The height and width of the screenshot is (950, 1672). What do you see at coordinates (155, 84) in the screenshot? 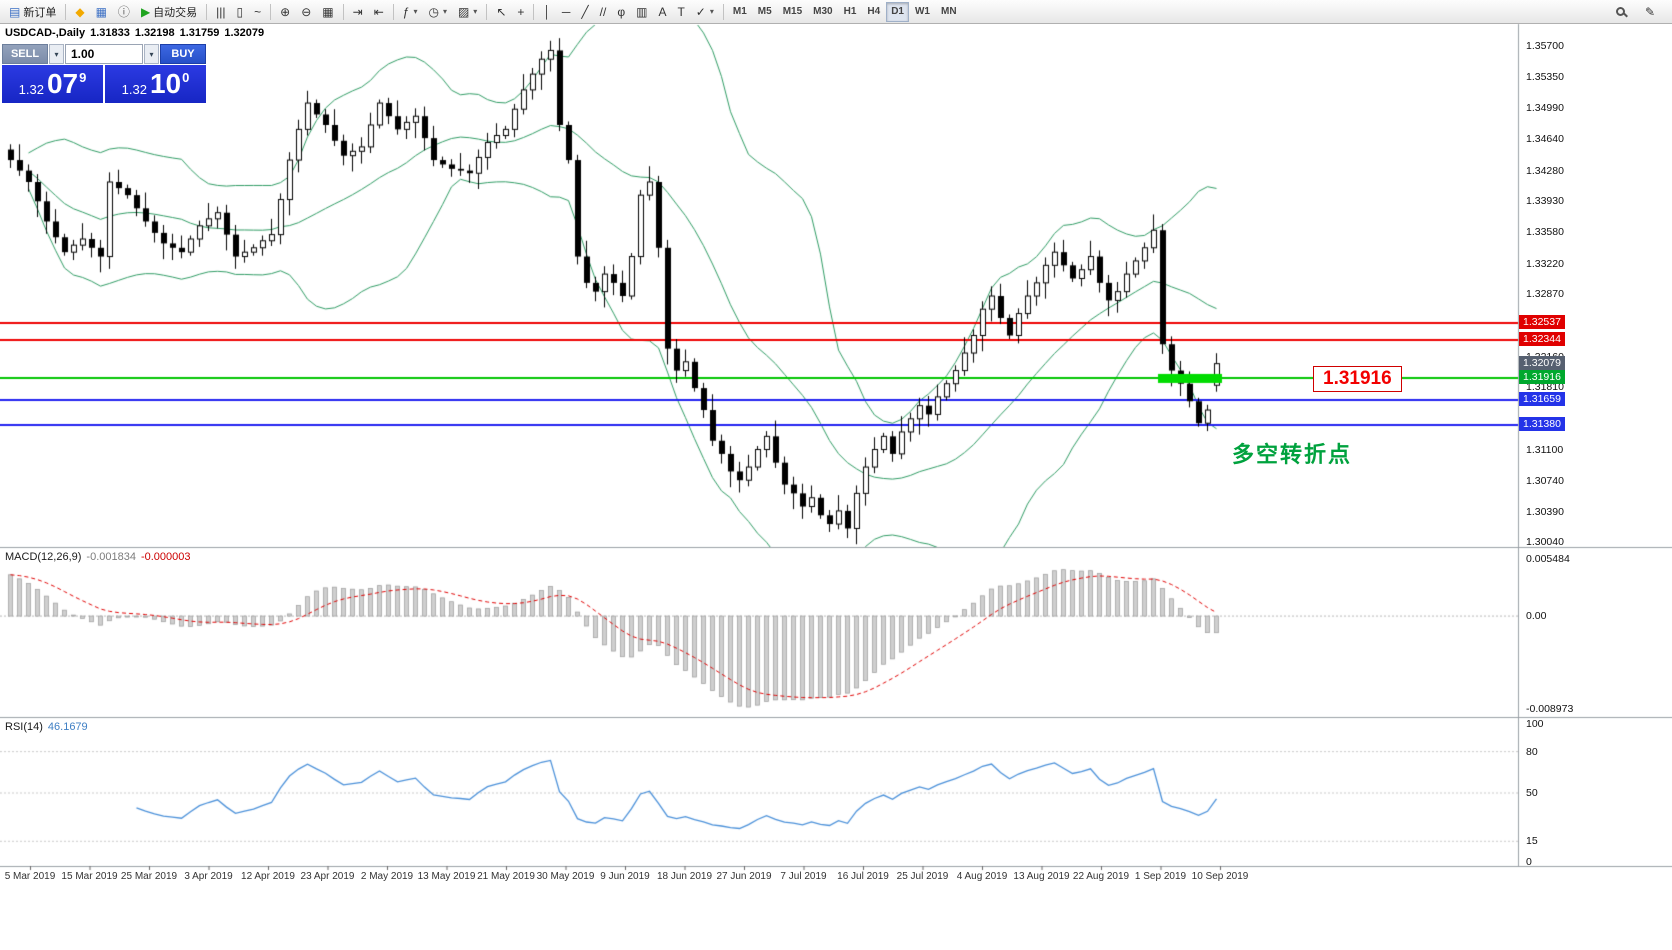
I see `buy-price-box: 1.32 10 0` at bounding box center [155, 84].